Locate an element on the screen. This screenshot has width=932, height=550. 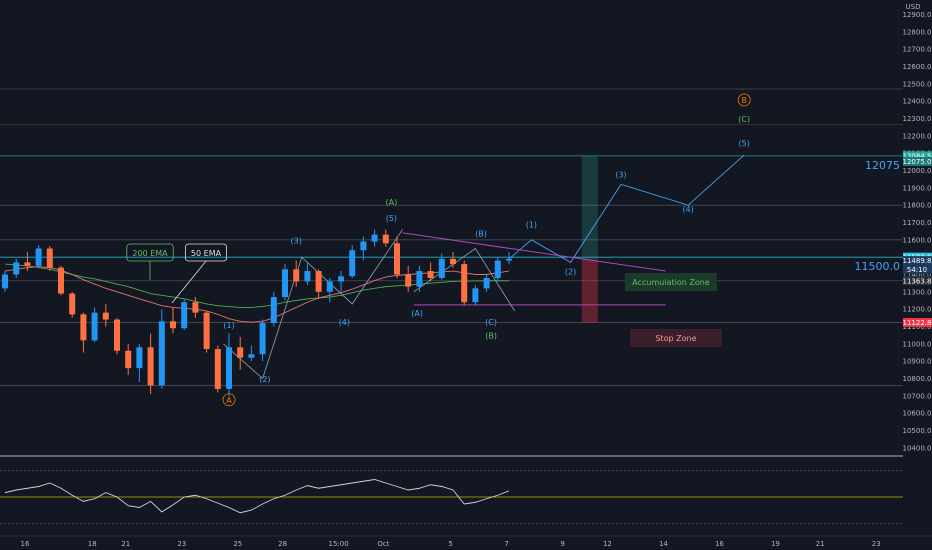
time-tick-label: 7 is located at coordinates (506, 544).